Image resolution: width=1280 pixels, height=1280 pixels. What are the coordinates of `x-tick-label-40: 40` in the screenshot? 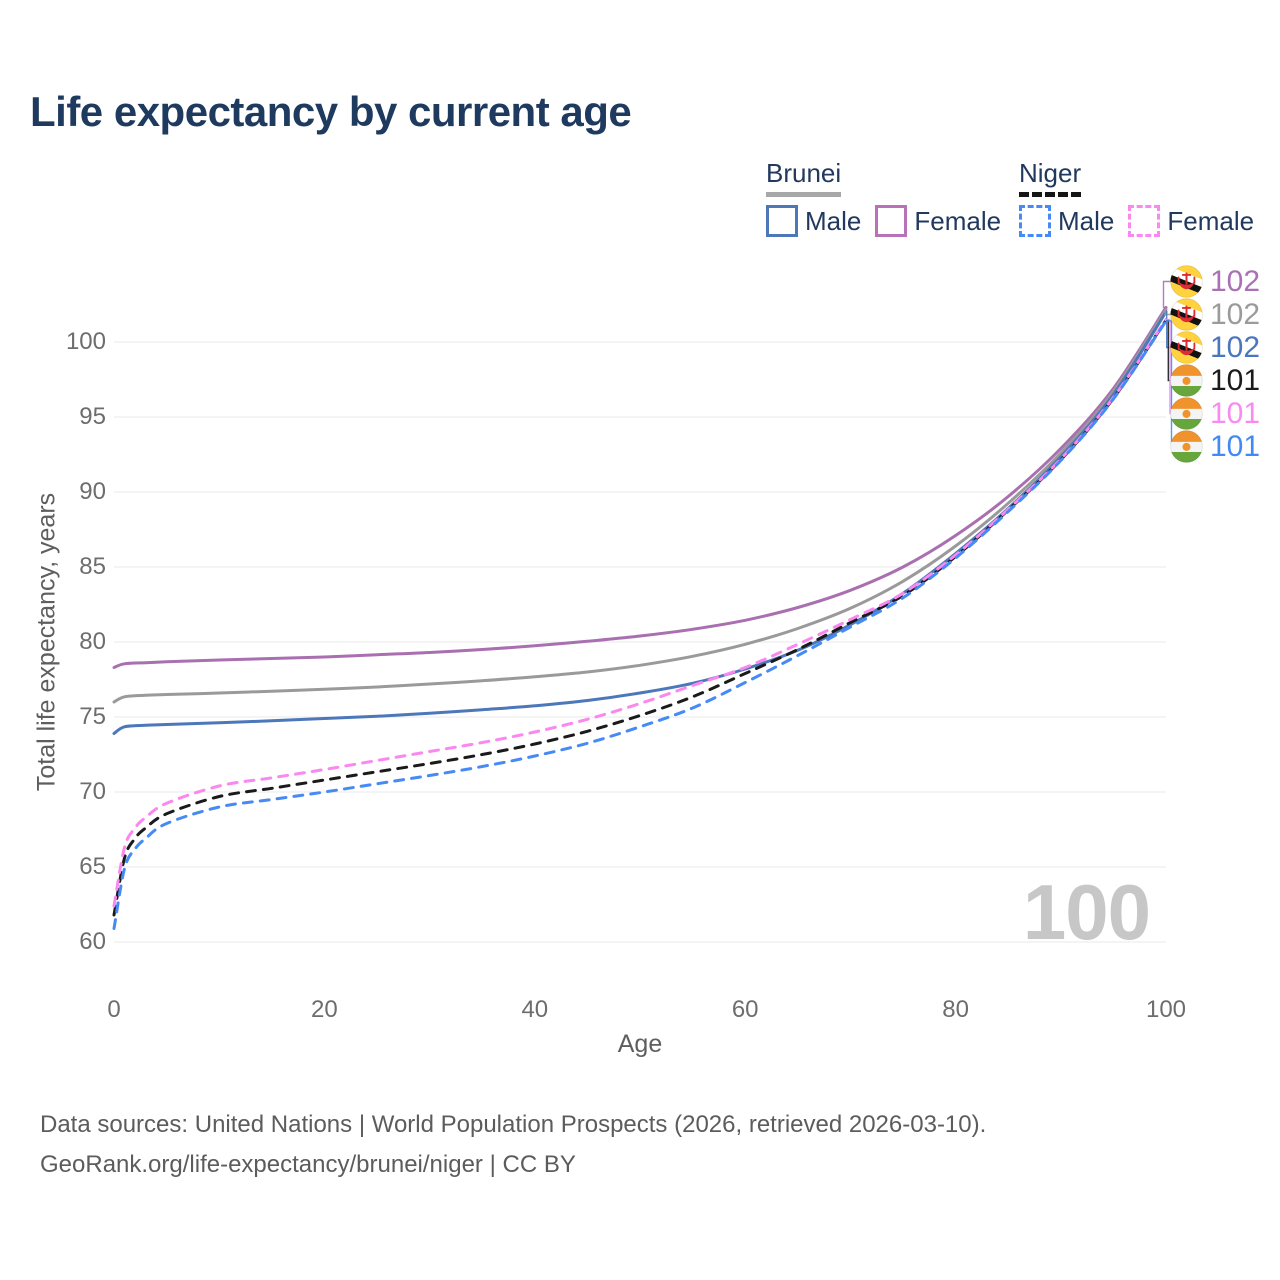 It's located at (535, 1009).